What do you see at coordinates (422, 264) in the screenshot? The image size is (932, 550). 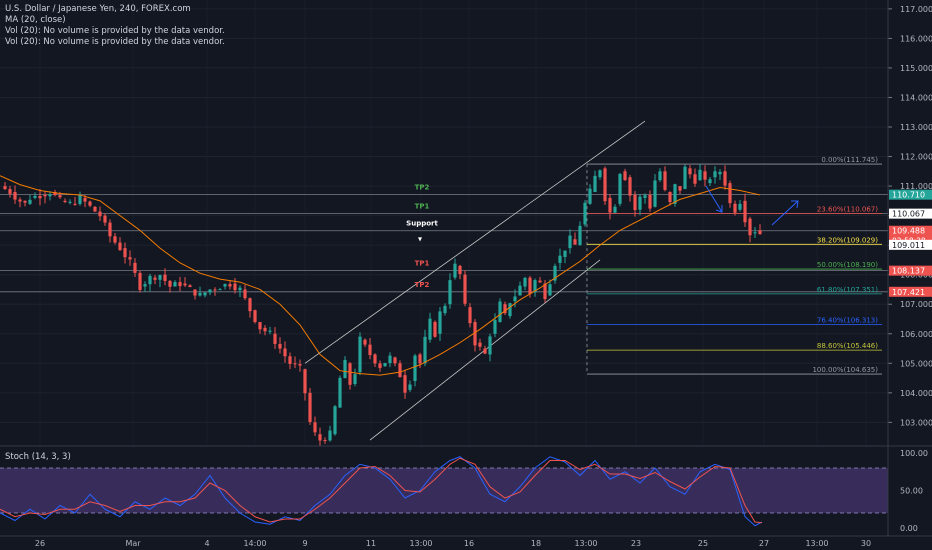 I see `level-label: TP1` at bounding box center [422, 264].